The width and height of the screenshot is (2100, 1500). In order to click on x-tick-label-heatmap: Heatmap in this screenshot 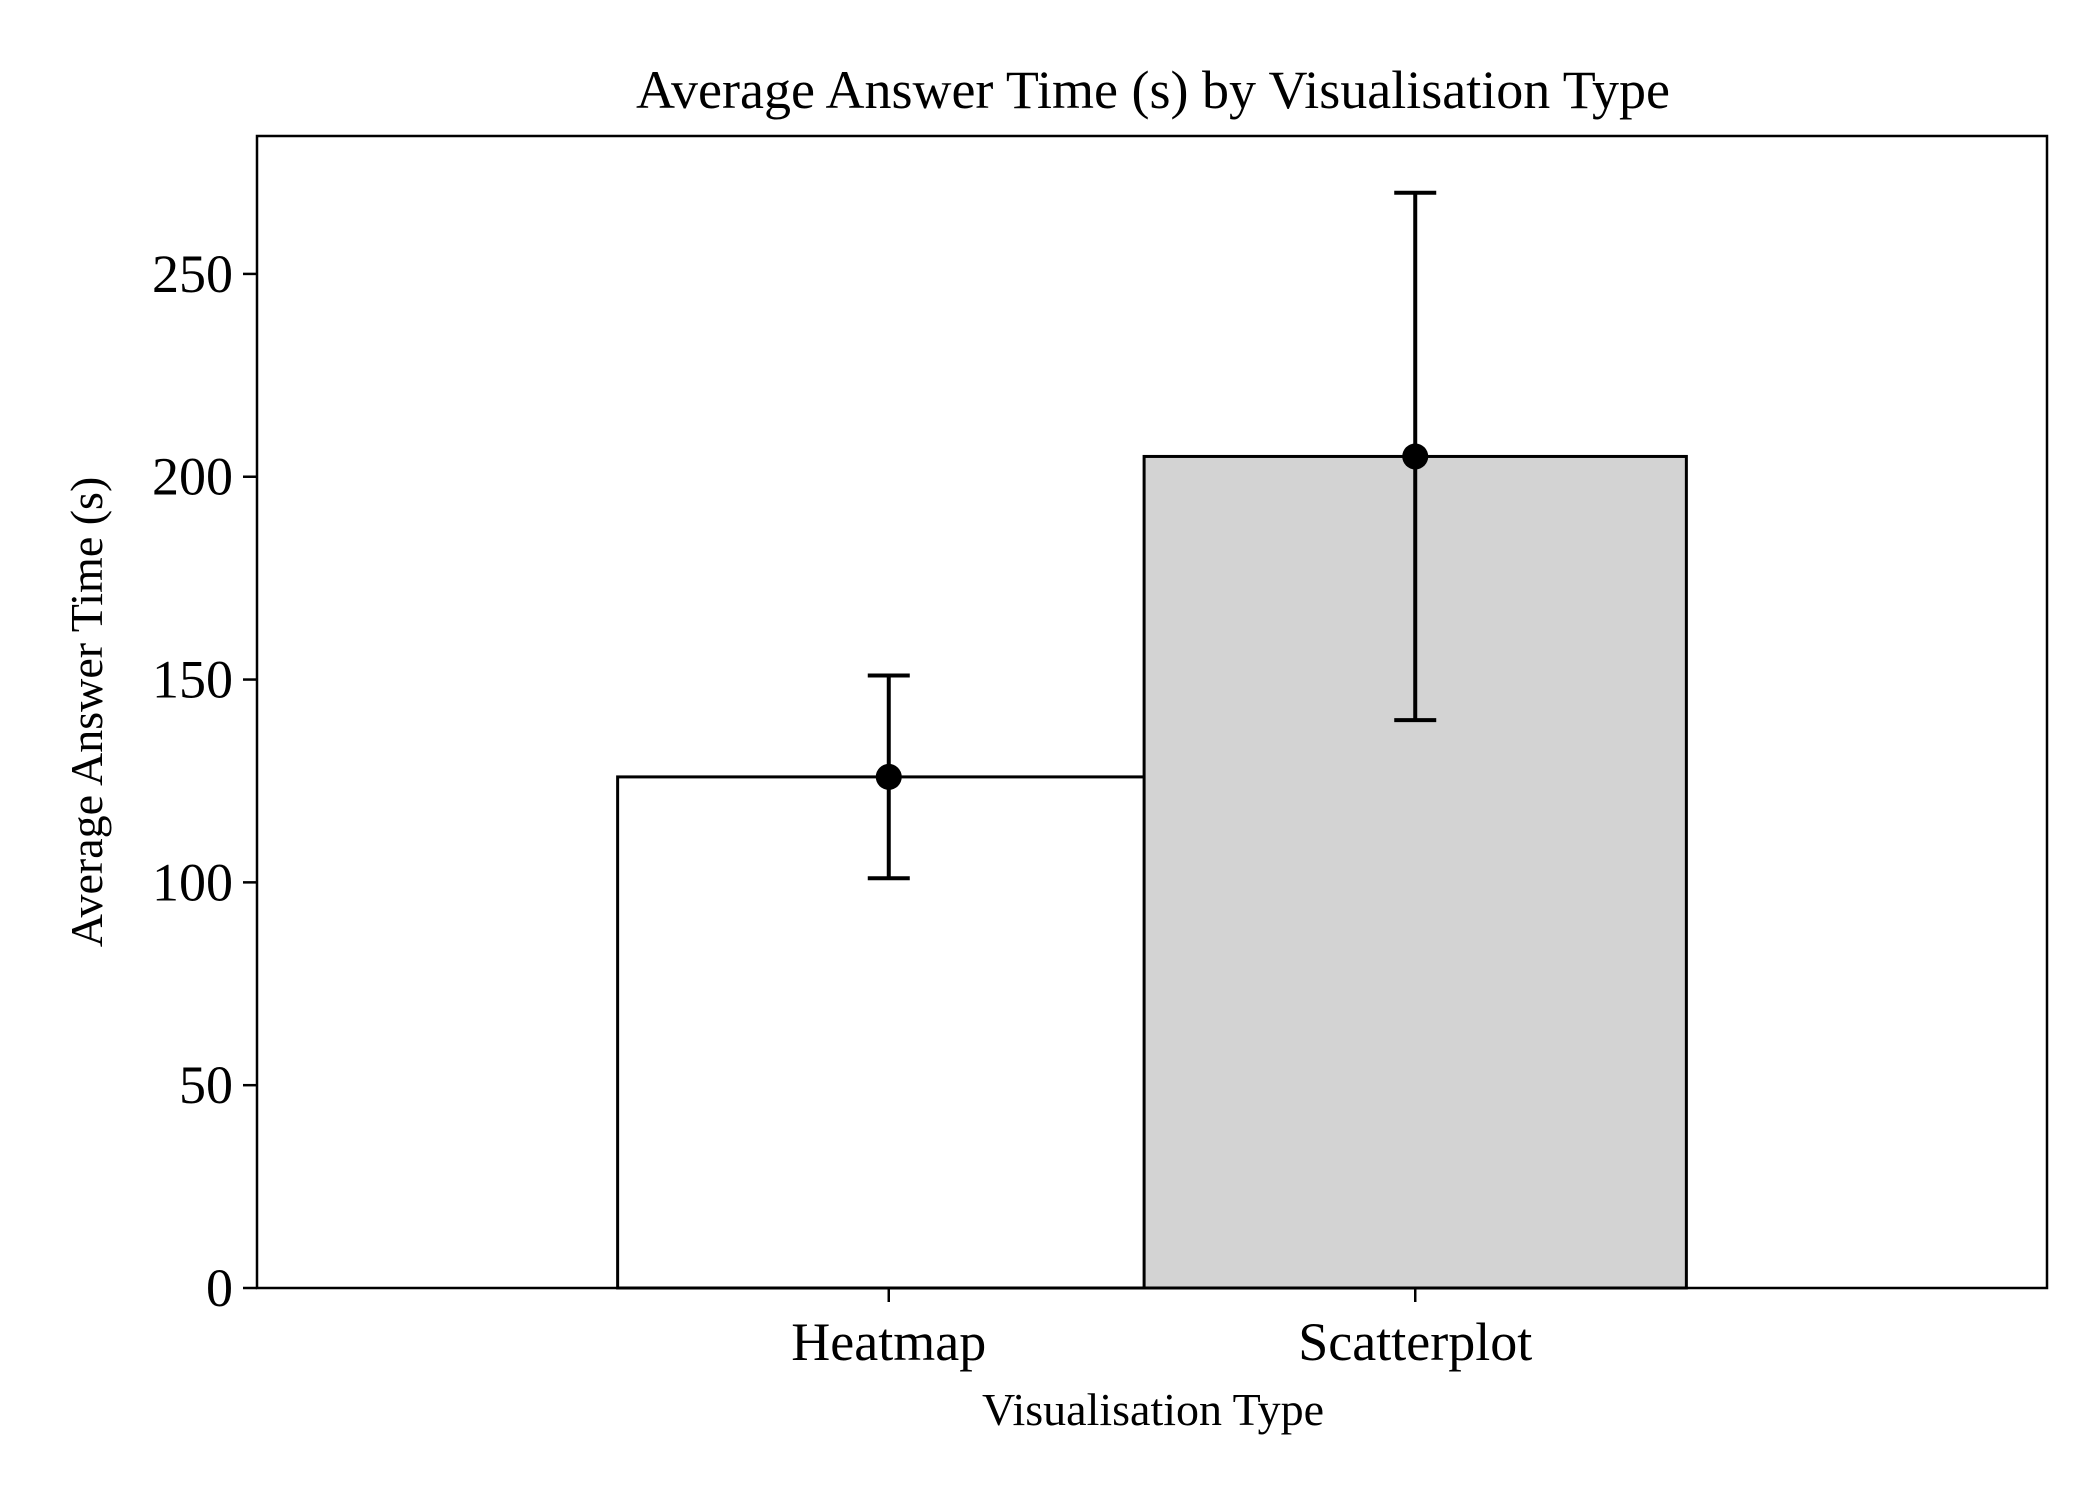, I will do `click(888, 1342)`.